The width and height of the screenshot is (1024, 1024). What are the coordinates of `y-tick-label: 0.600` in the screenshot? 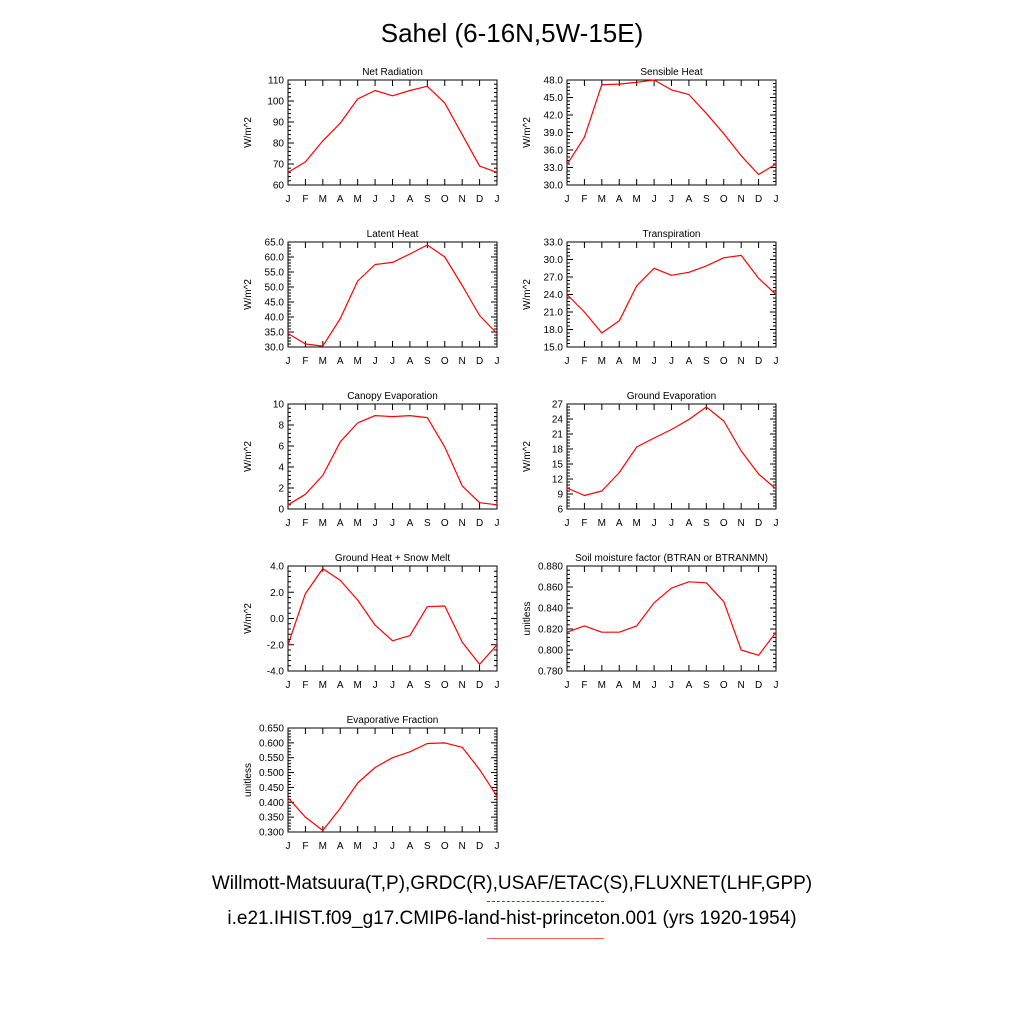 It's located at (271, 743).